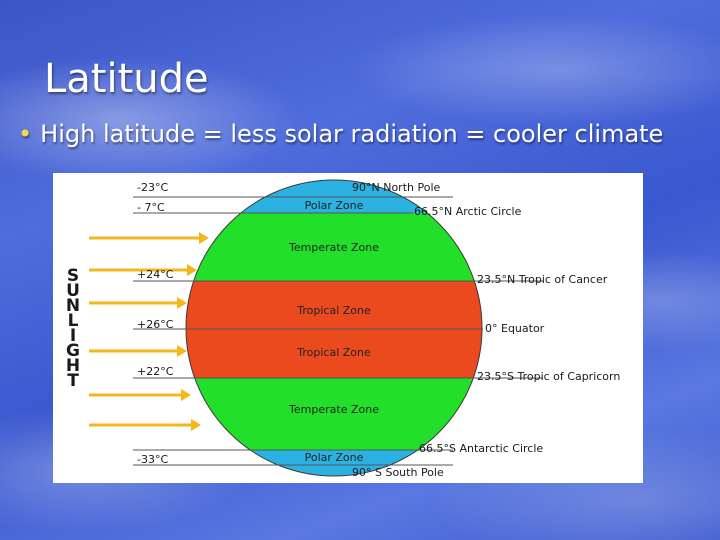  Describe the element at coordinates (334, 457) in the screenshot. I see `zone-label-polar-south: Polar Zone` at that location.